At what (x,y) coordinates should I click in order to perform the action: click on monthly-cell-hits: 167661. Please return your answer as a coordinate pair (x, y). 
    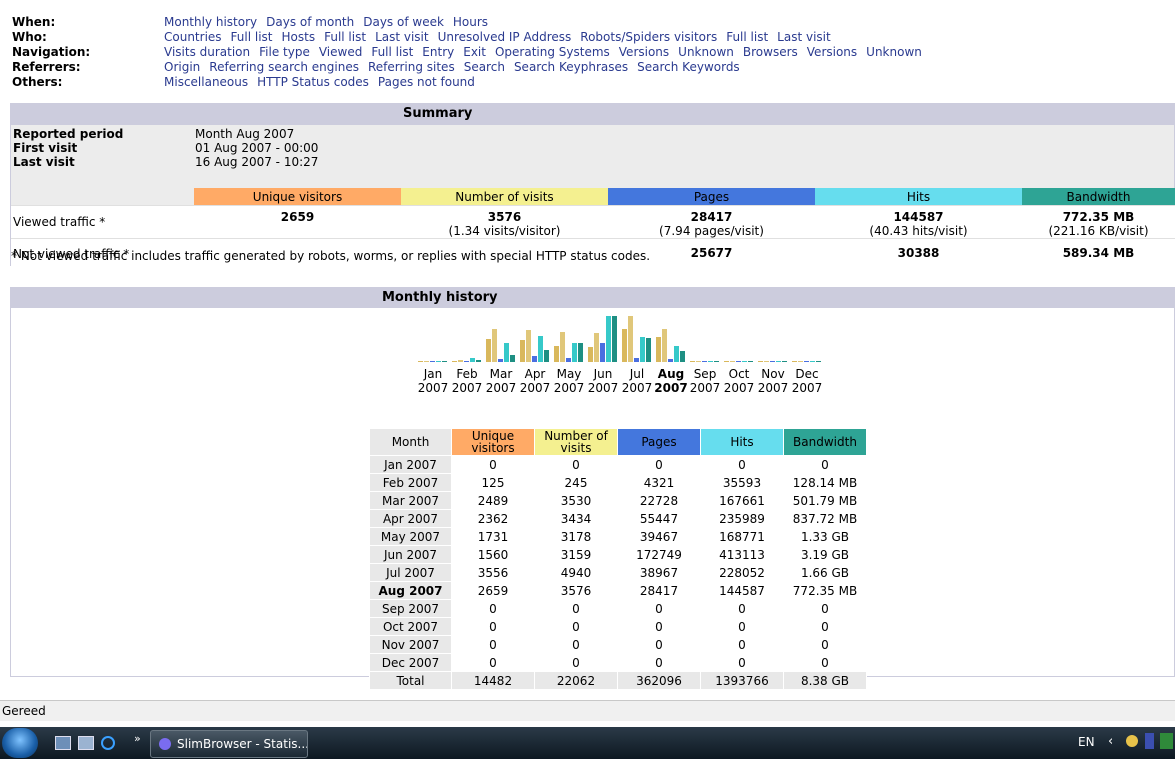
    Looking at the image, I should click on (742, 500).